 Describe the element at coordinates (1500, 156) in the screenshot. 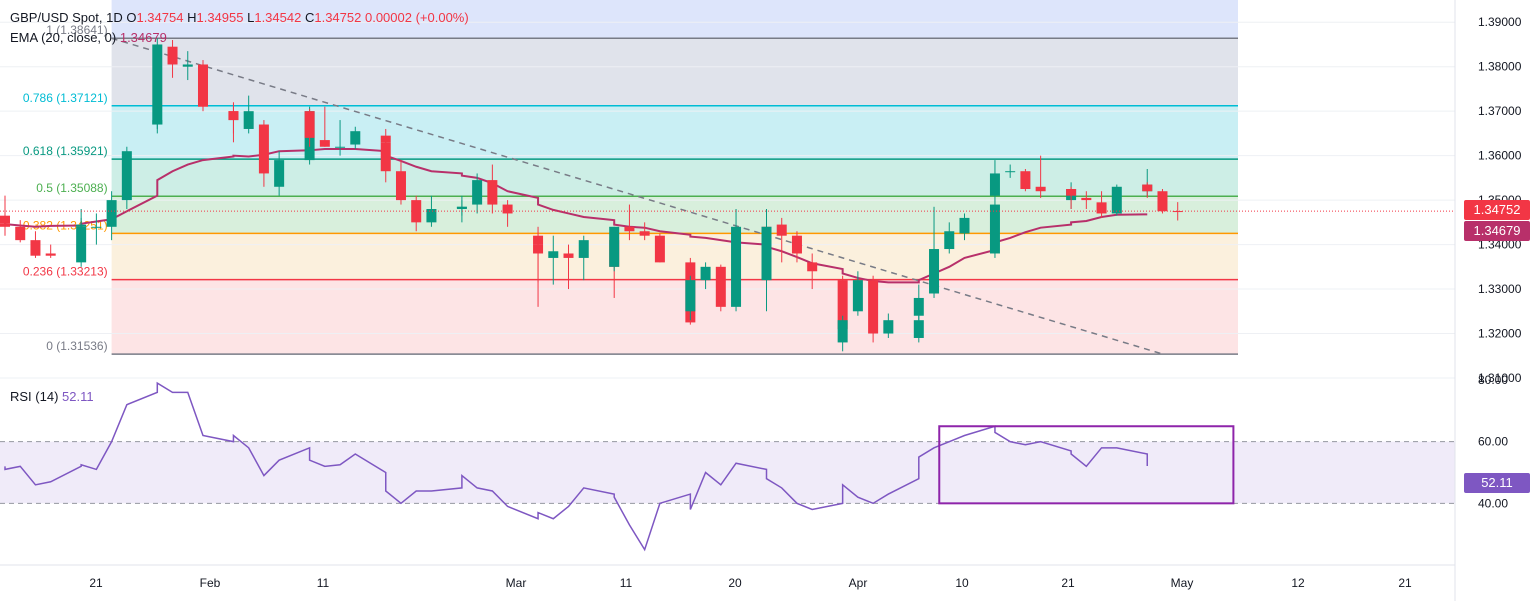

I see `price-axis-tick: 1.36000` at that location.